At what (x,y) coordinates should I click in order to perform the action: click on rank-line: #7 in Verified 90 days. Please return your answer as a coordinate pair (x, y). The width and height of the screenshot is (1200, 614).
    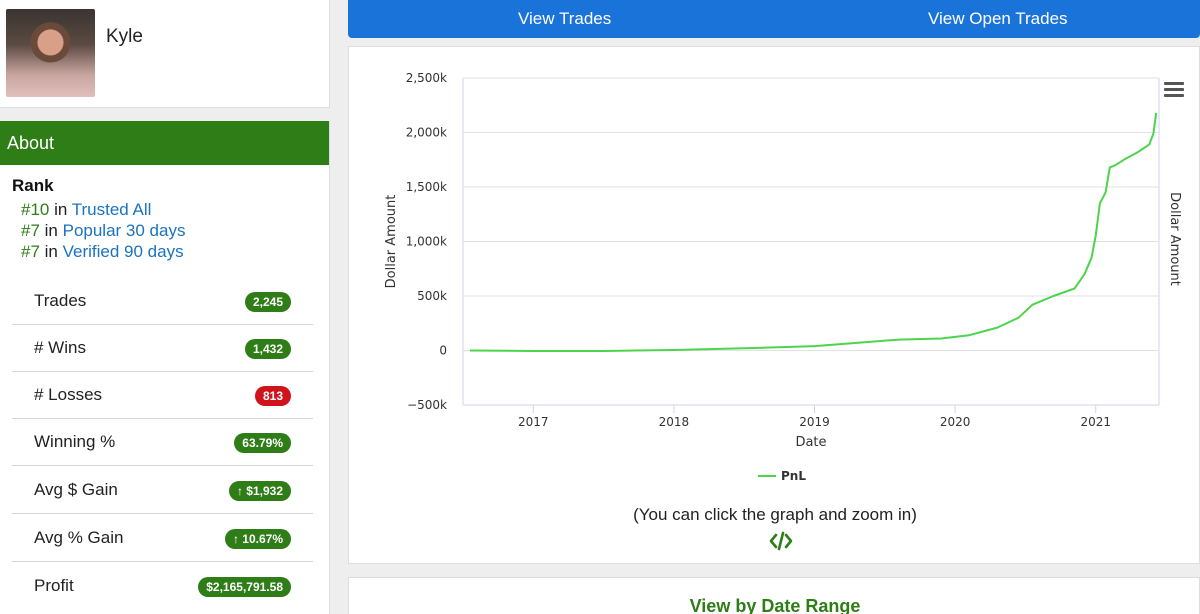
    Looking at the image, I should click on (102, 252).